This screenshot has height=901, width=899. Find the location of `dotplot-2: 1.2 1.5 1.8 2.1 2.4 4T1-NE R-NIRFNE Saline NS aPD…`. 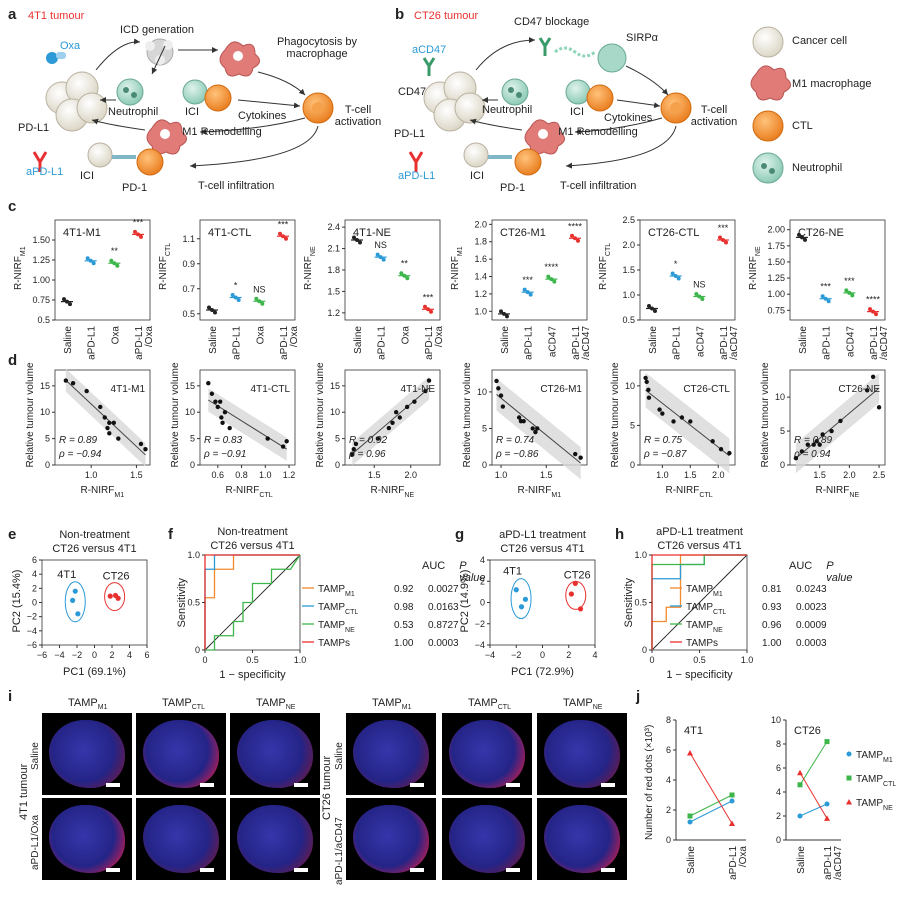

dotplot-2: 1.2 1.5 1.8 2.1 2.4 4T1-NE R-NIRFNE Saline NS aPD… is located at coordinates (374, 289).